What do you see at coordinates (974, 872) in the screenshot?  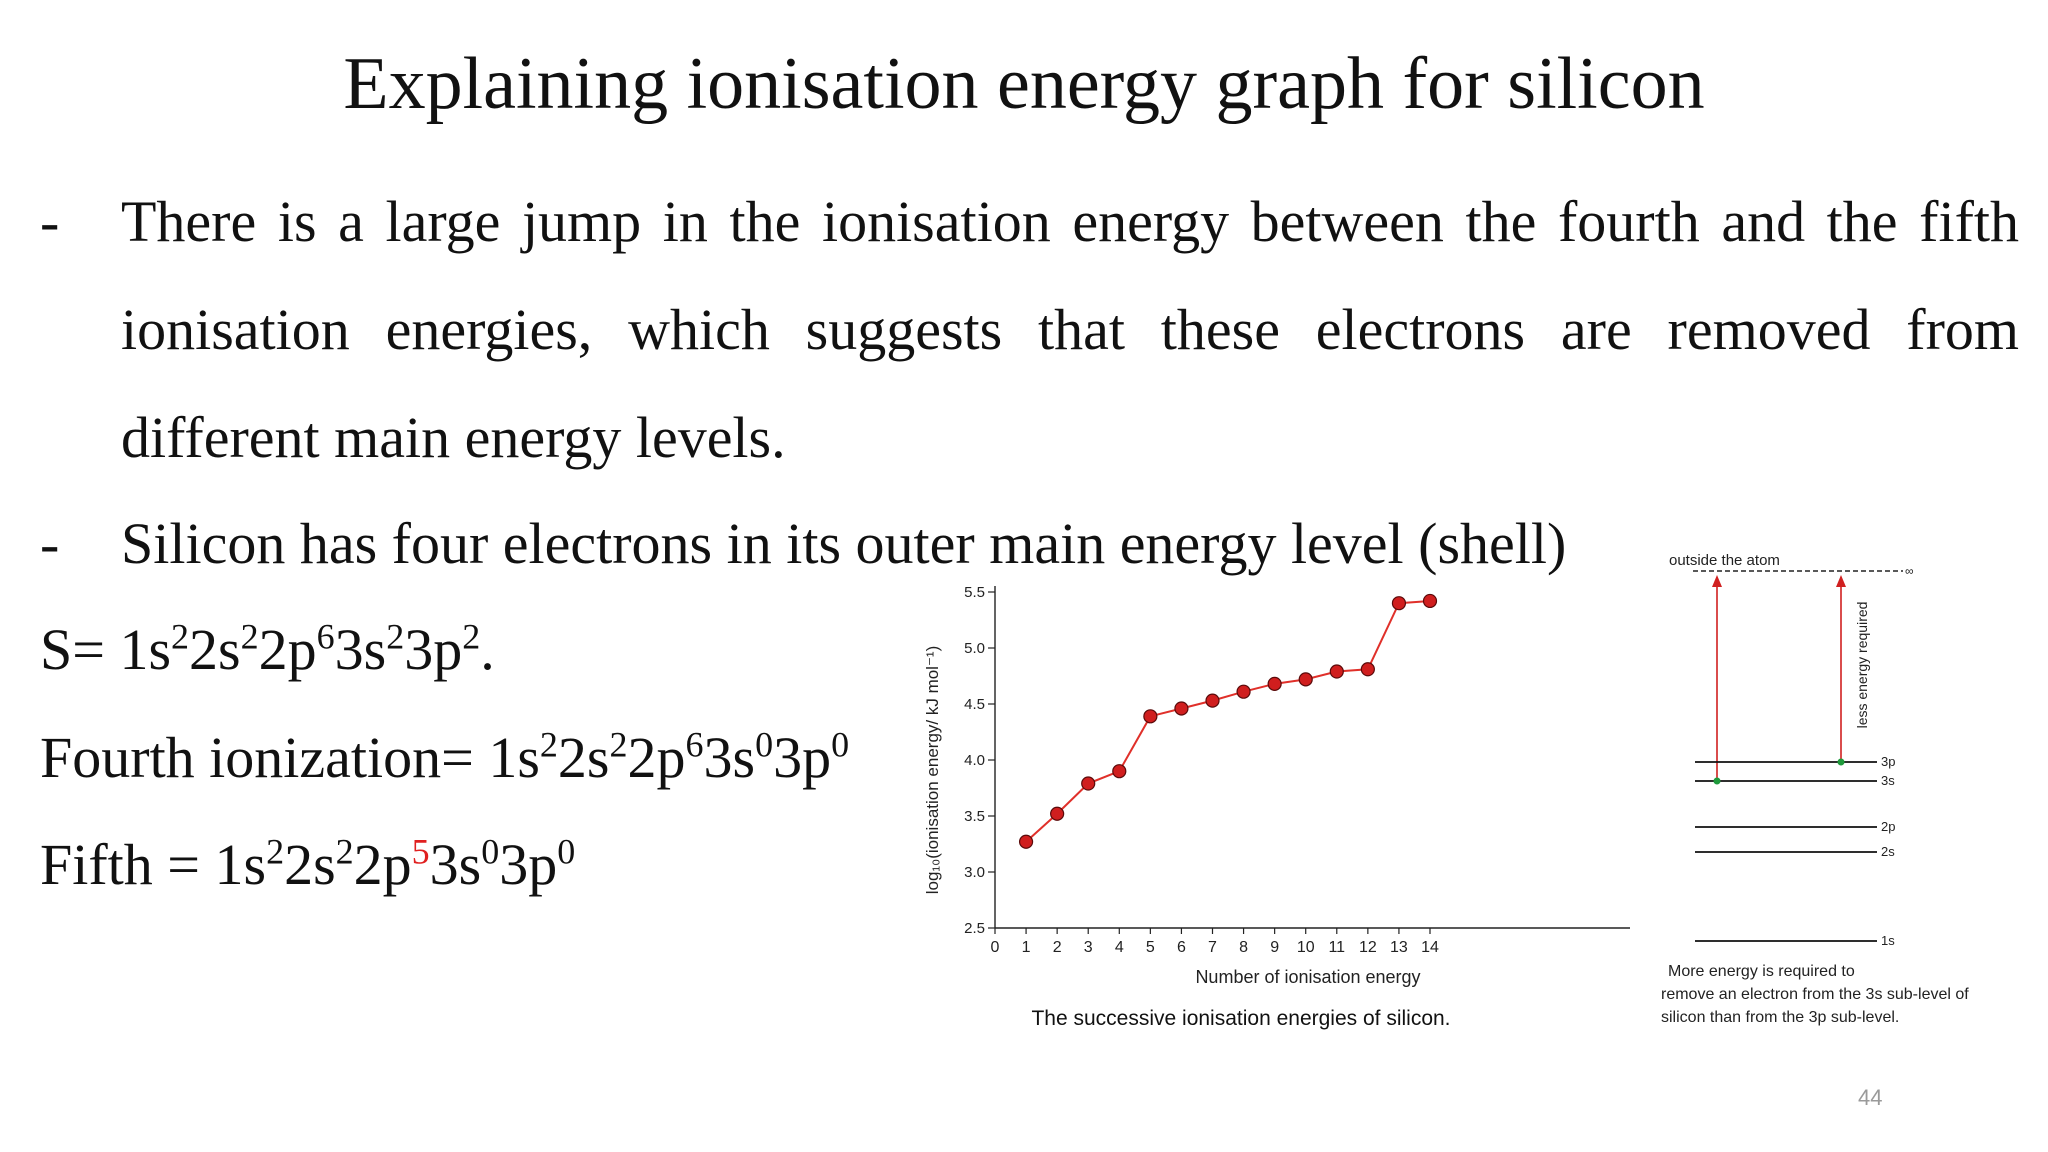 I see `chart-y-tick-label: 3.0` at bounding box center [974, 872].